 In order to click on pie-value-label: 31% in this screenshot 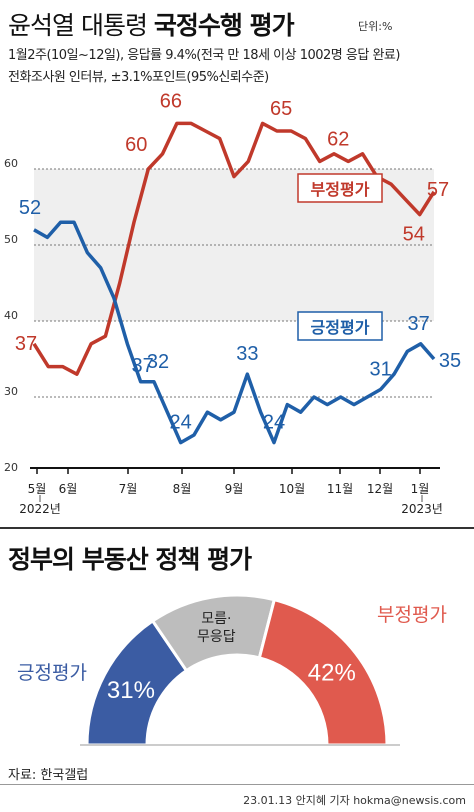, I will do `click(131, 690)`.